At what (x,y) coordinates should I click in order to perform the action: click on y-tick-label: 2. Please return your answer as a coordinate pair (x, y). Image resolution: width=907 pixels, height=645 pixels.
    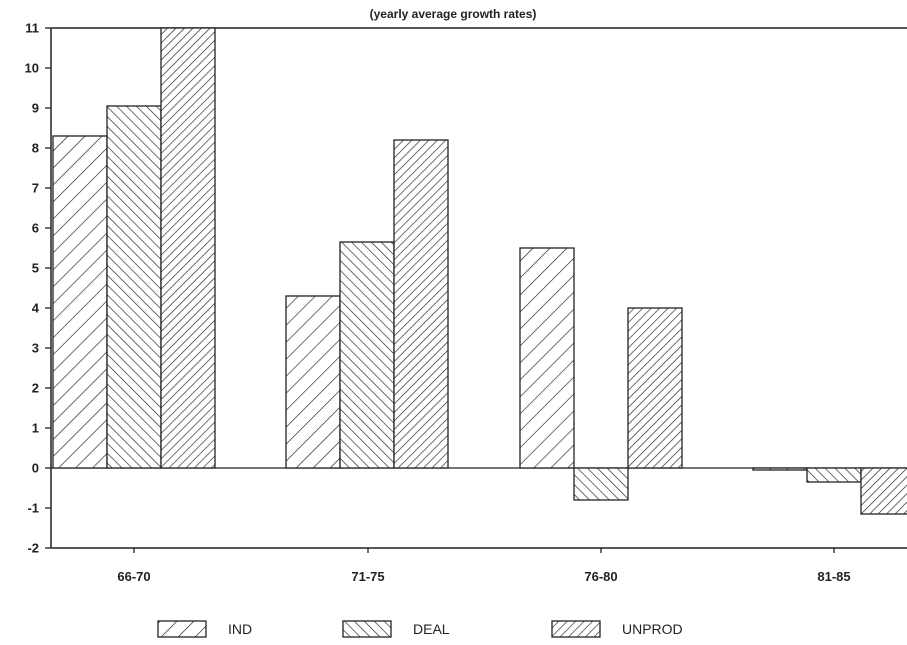
    Looking at the image, I should click on (35, 388).